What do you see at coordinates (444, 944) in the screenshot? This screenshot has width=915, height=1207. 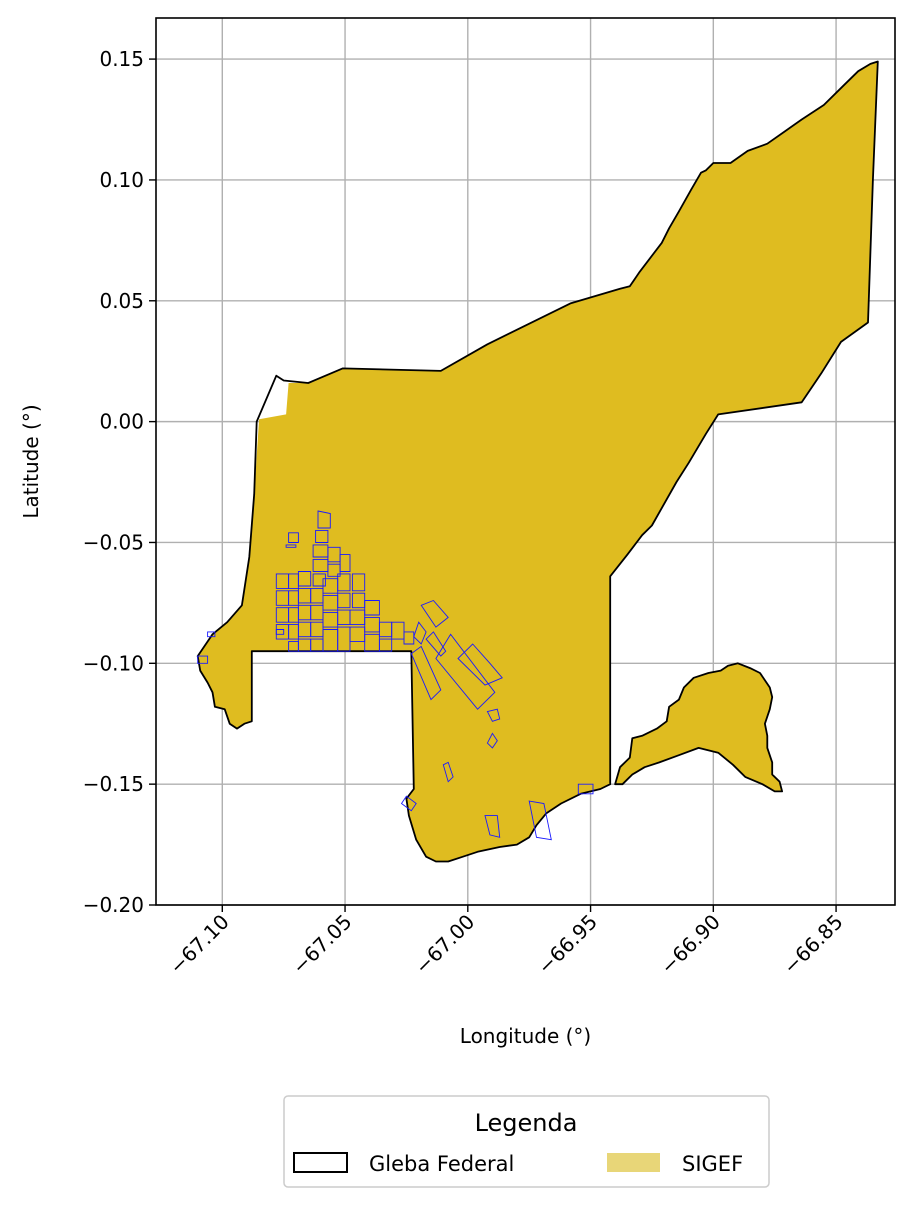 I see `x-tick-label-2: −67.00` at bounding box center [444, 944].